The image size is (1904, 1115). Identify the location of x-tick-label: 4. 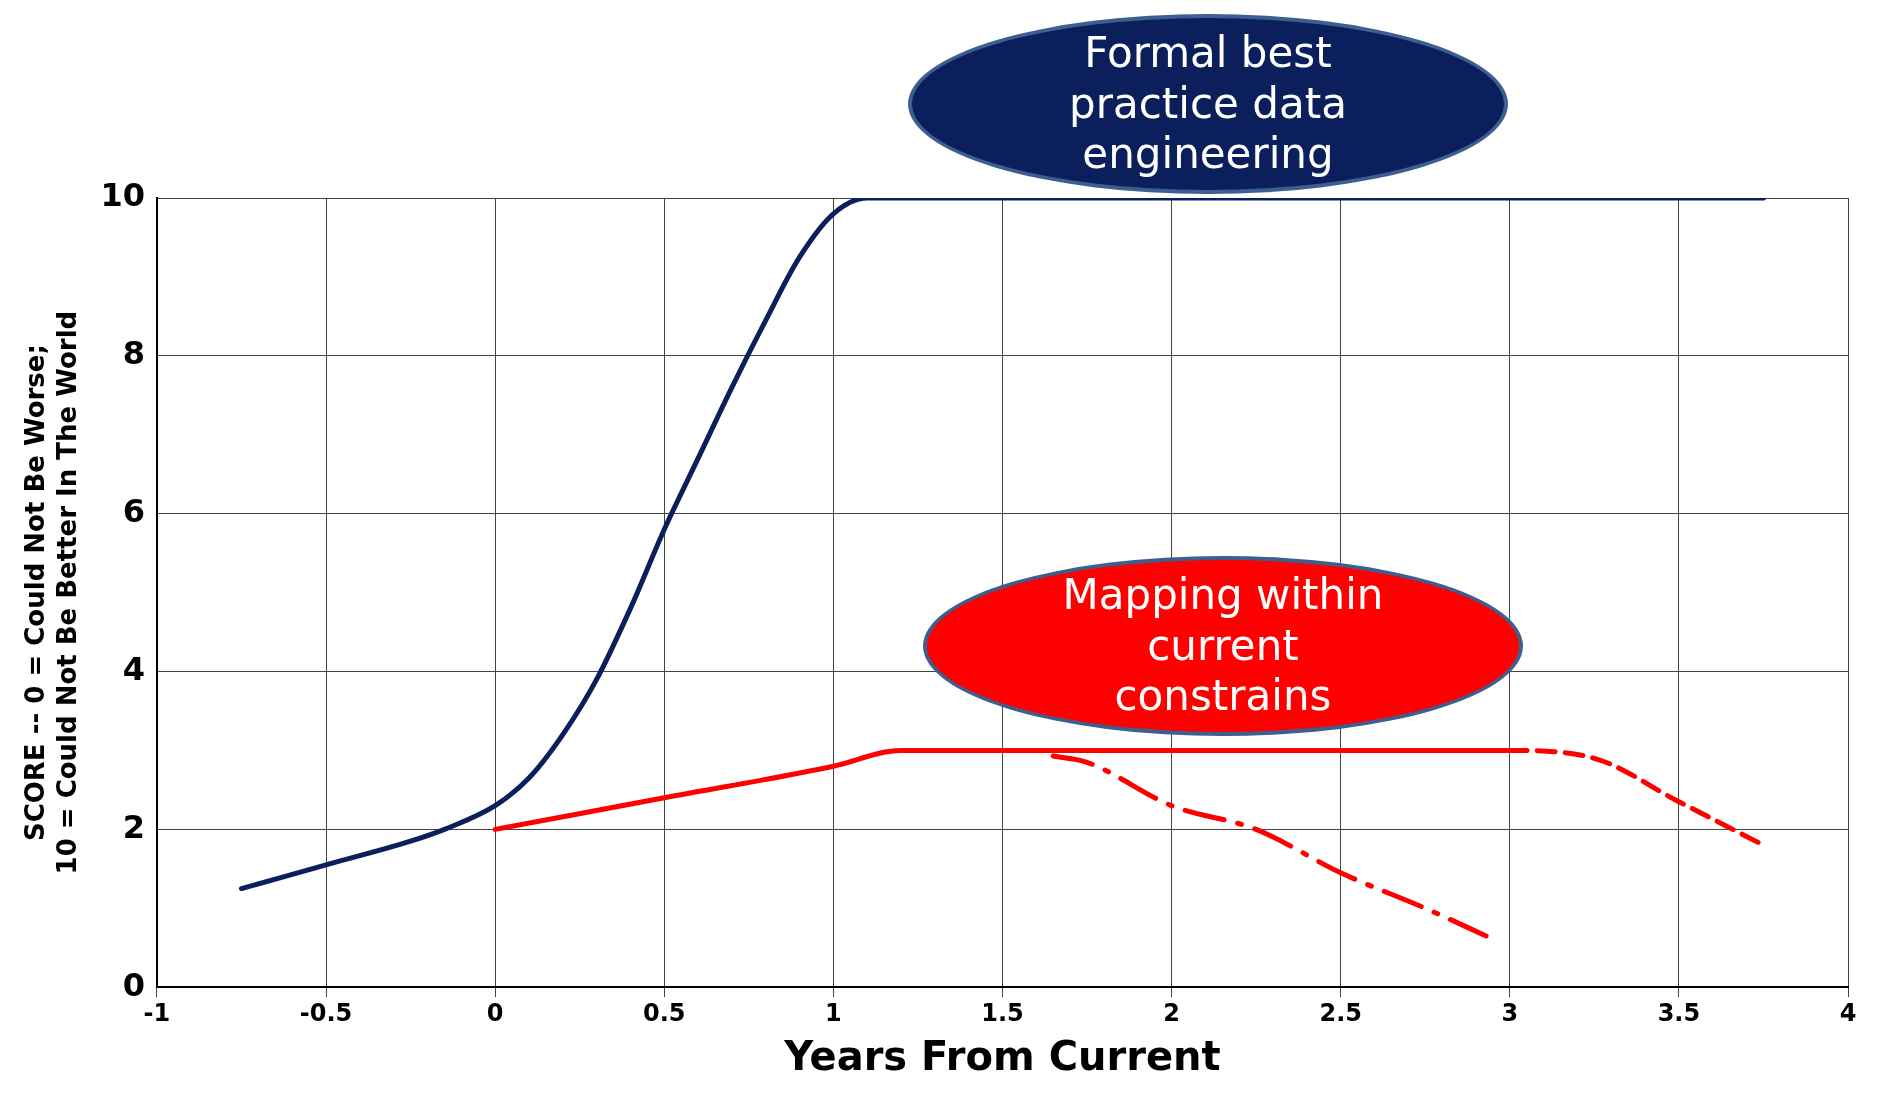
(1848, 1012).